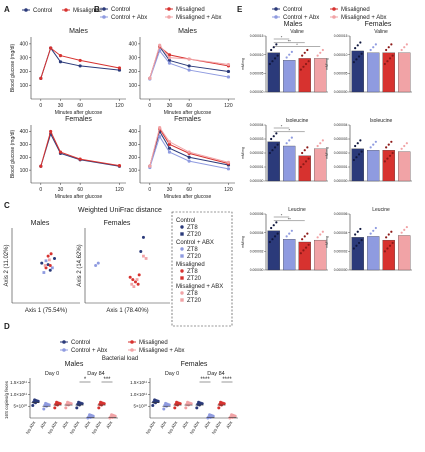 This screenshot has height=452, width=425. What do you see at coordinates (132, 342) in the screenshot?
I see `legend-d-misaligned-swatch` at bounding box center [132, 342].